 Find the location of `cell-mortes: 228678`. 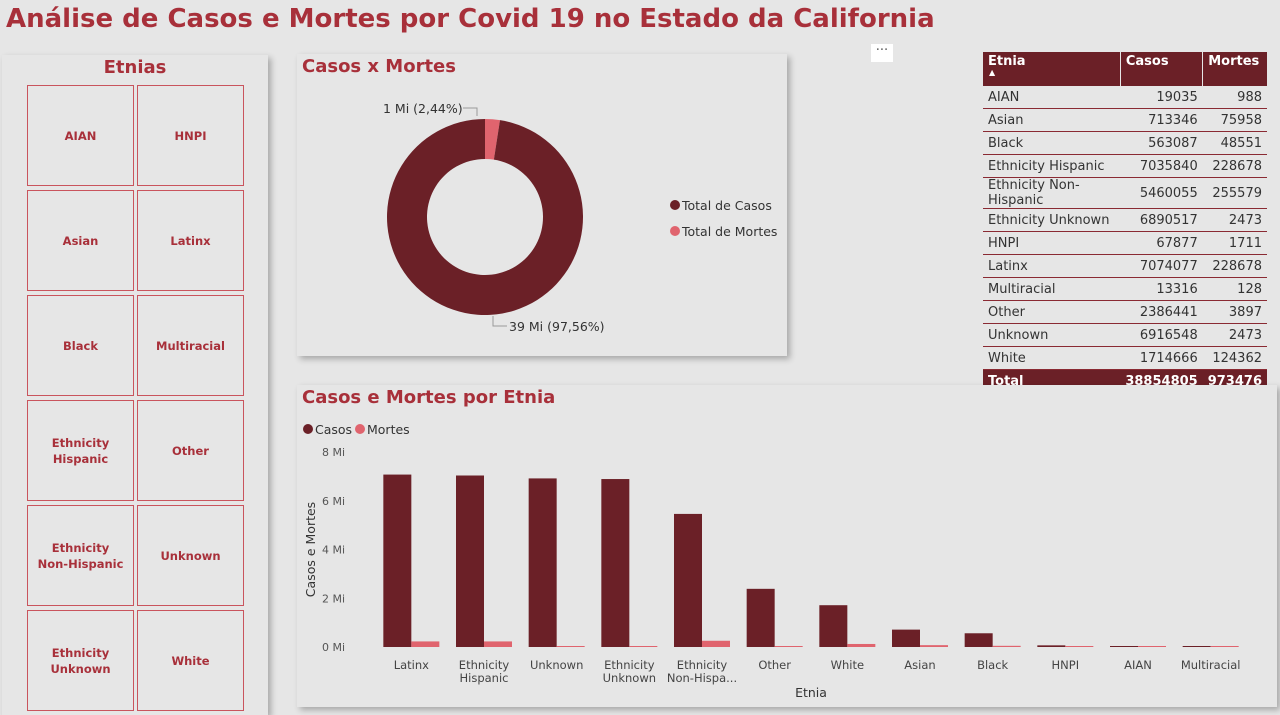

cell-mortes: 228678 is located at coordinates (1234, 266).